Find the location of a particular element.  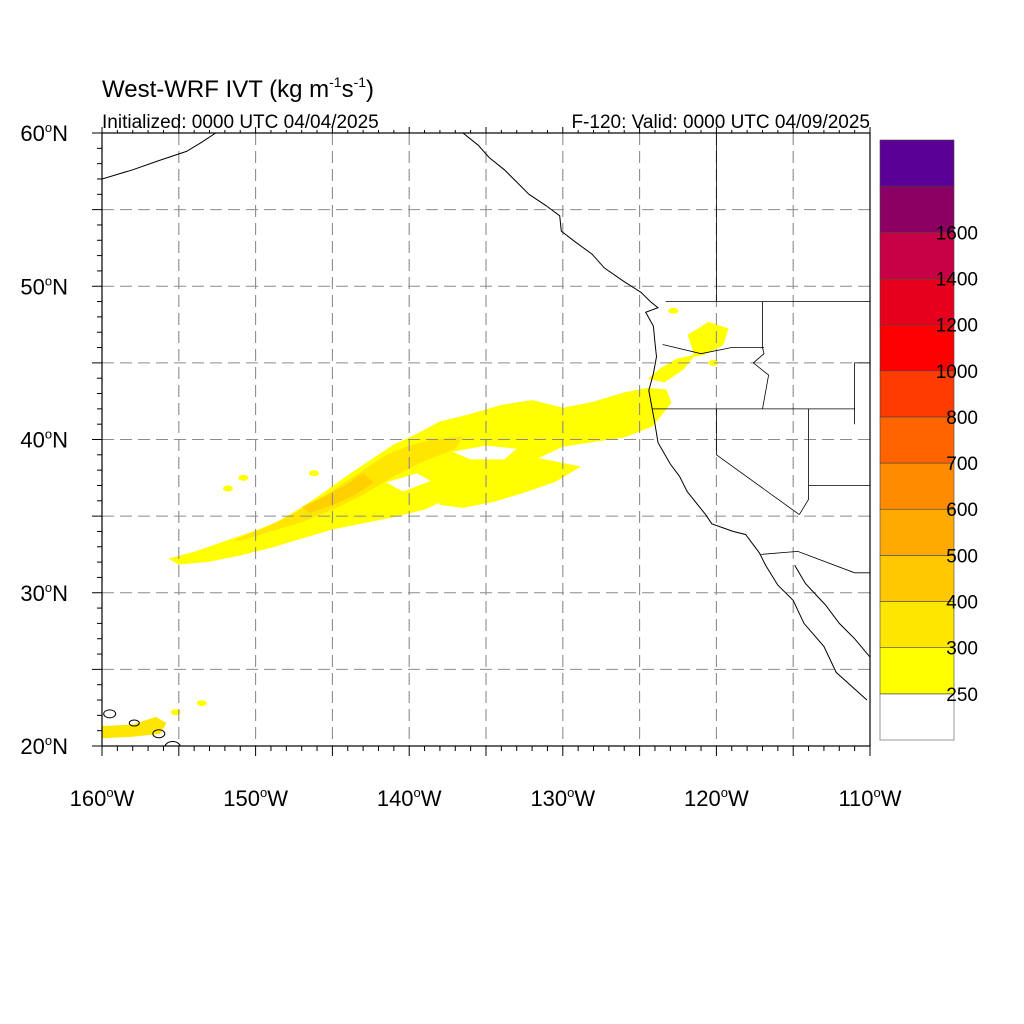

colorbar-label: 800 is located at coordinates (962, 418).